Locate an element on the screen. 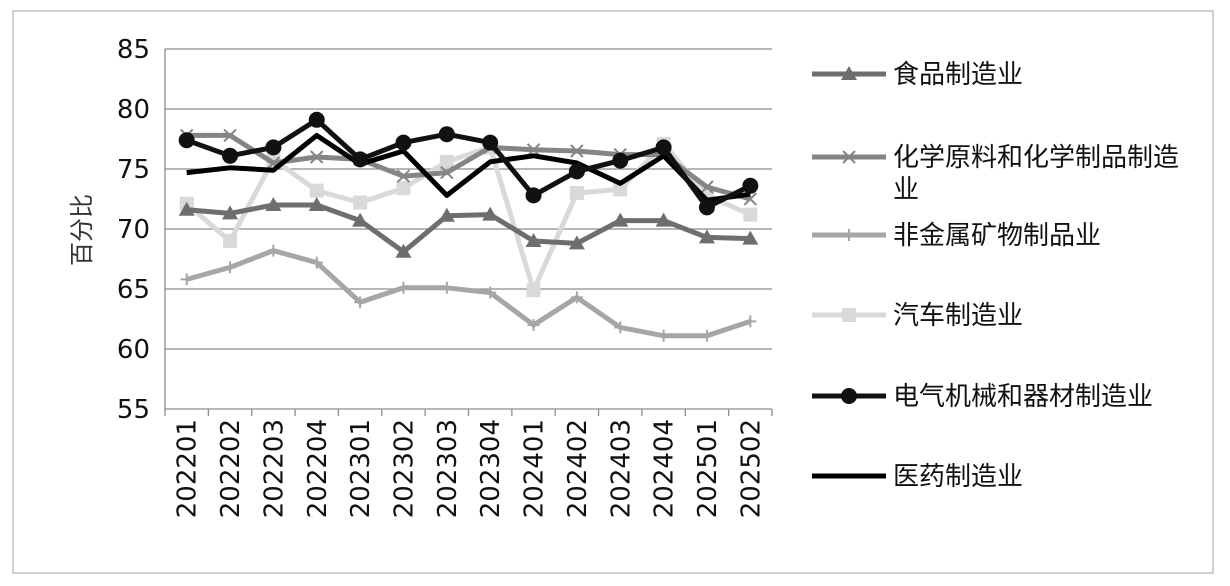 This screenshot has height=586, width=1230. x-tick-label: 202301 is located at coordinates (361, 468).